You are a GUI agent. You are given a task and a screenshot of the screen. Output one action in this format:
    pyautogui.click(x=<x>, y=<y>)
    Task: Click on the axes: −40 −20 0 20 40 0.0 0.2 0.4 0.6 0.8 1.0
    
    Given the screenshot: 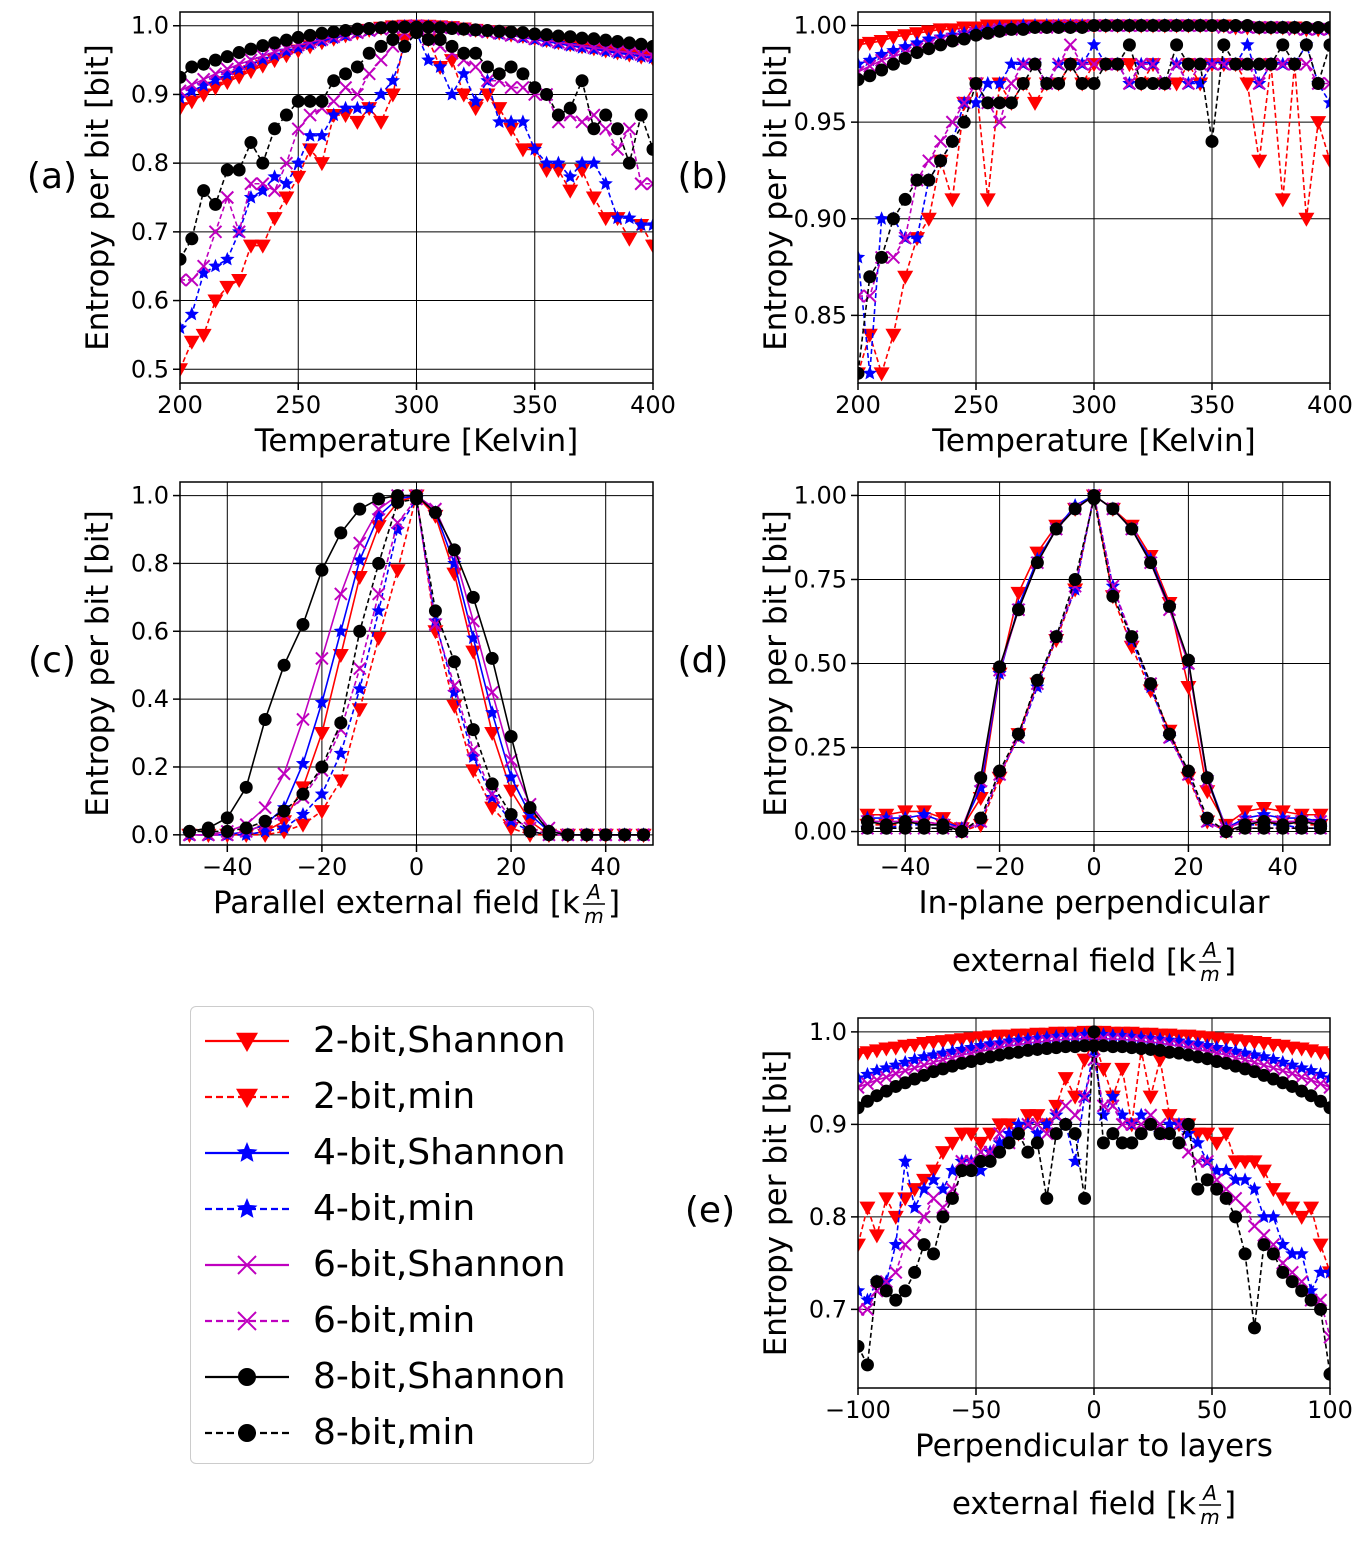 What is the action you would take?
    pyautogui.click(x=392, y=681)
    